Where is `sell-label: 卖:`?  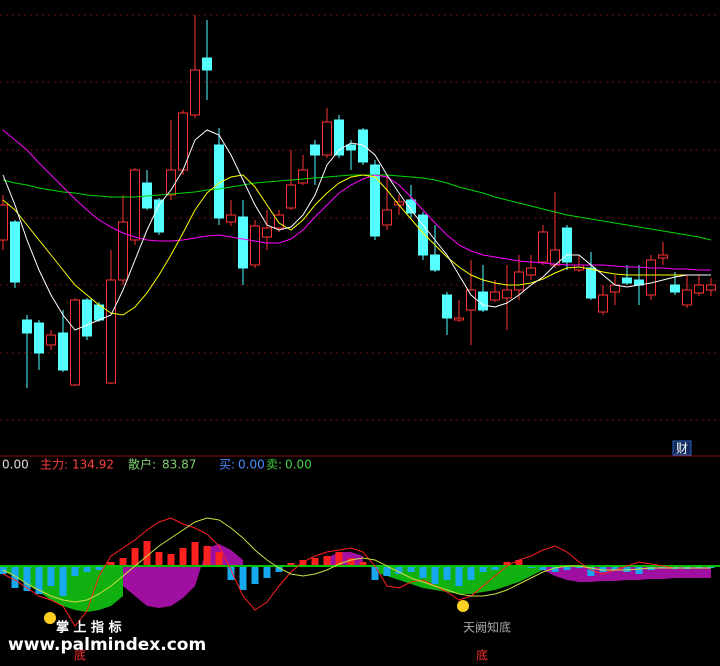
sell-label: 卖: is located at coordinates (274, 465).